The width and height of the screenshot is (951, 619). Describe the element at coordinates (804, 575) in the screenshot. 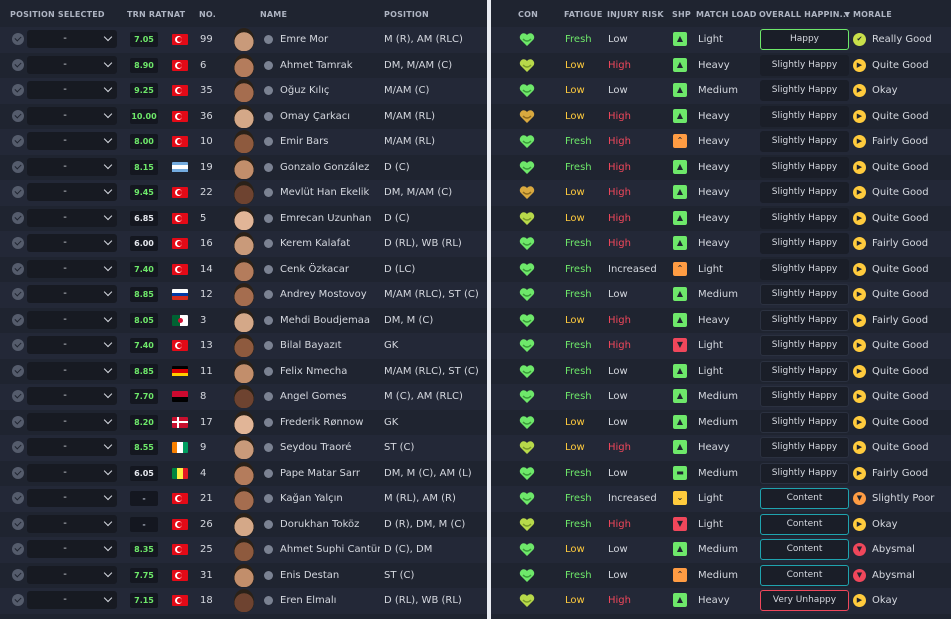

I see `happiness-badge: Content` at that location.